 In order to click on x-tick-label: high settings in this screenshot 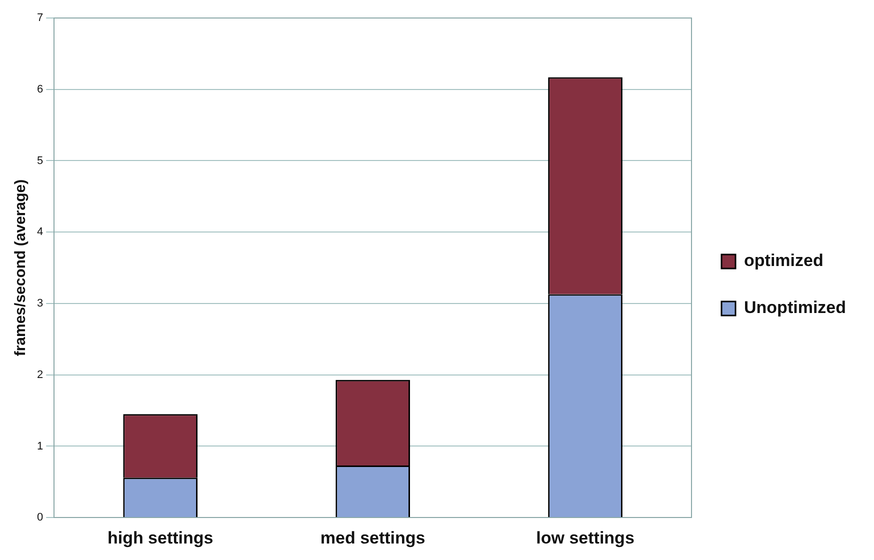, I will do `click(160, 538)`.